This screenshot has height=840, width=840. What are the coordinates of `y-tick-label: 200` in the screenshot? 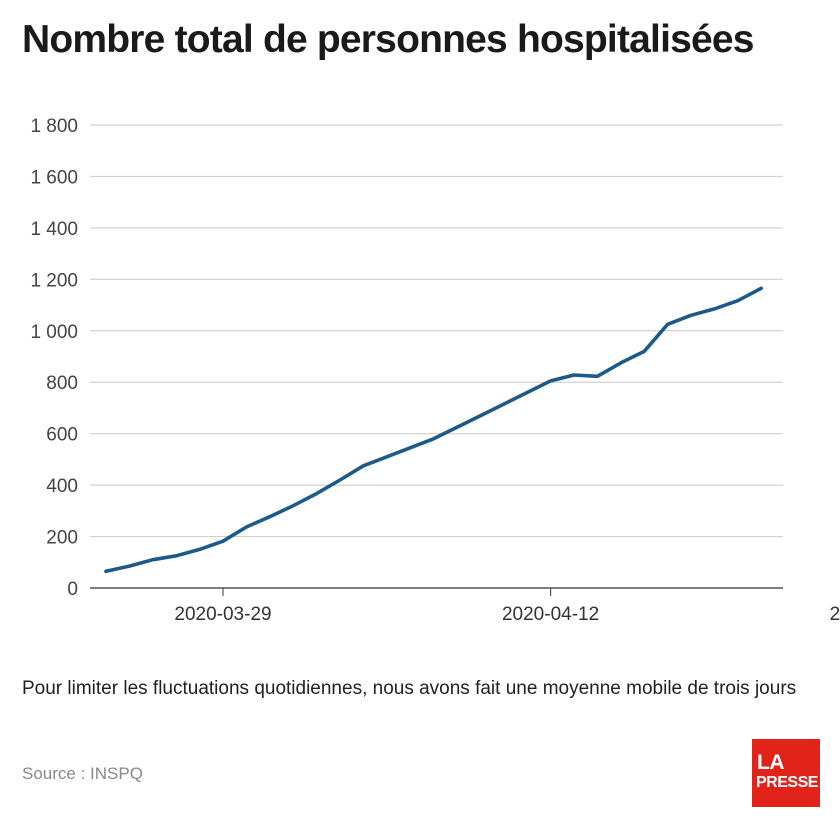 It's located at (62, 538).